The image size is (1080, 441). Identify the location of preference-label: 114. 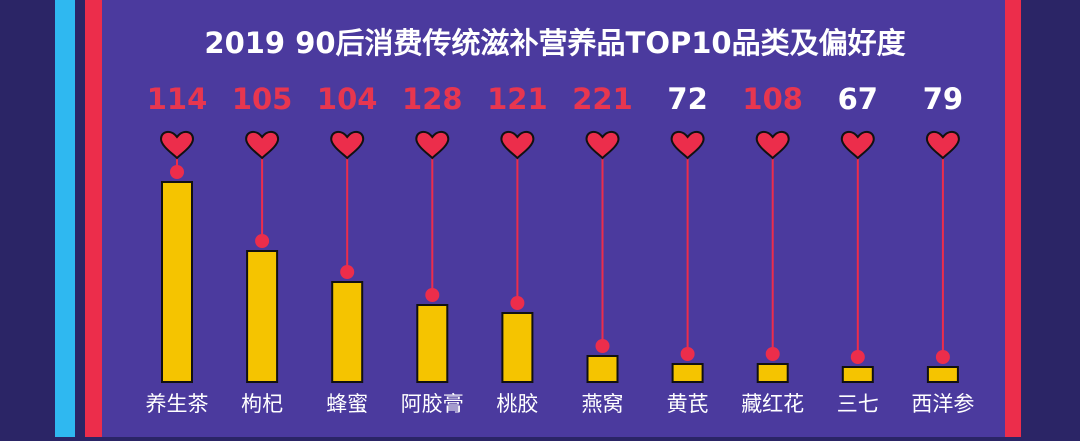
(177, 99).